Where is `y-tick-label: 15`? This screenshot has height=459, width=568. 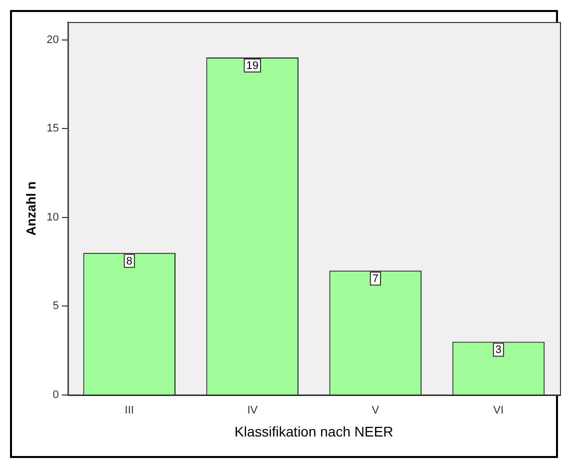
y-tick-label: 15 is located at coordinates (52, 128).